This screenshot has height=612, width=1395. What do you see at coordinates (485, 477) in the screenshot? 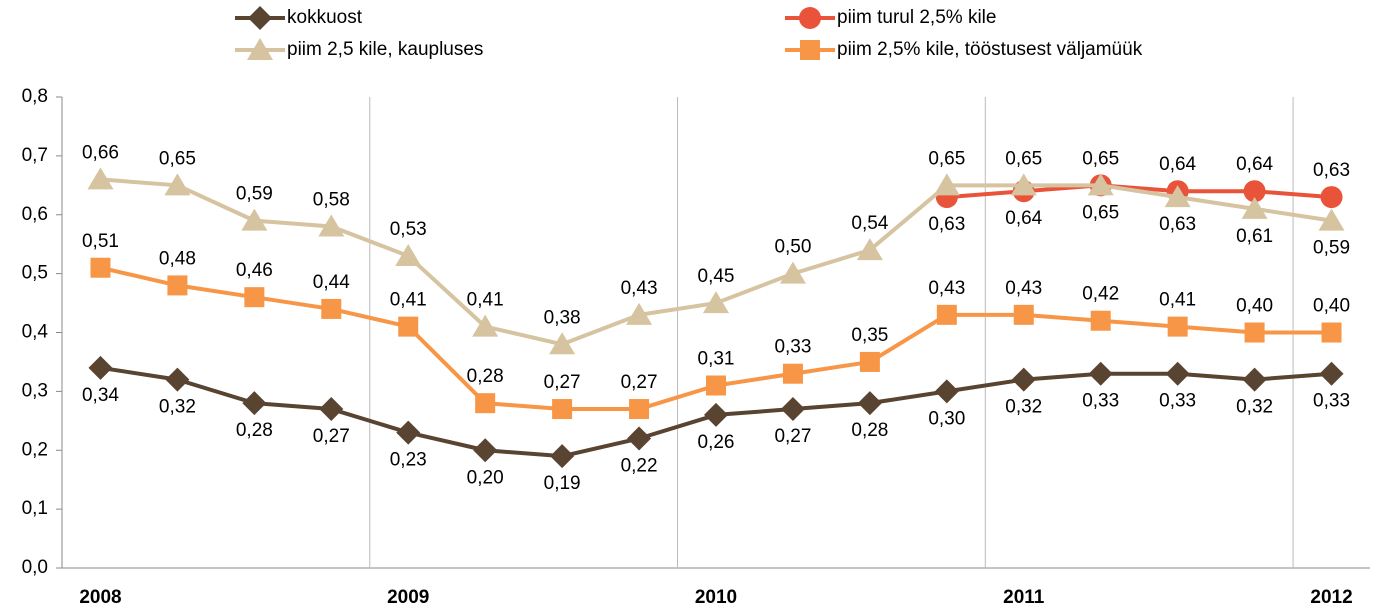
I see `data-label: 0,20` at bounding box center [485, 477].